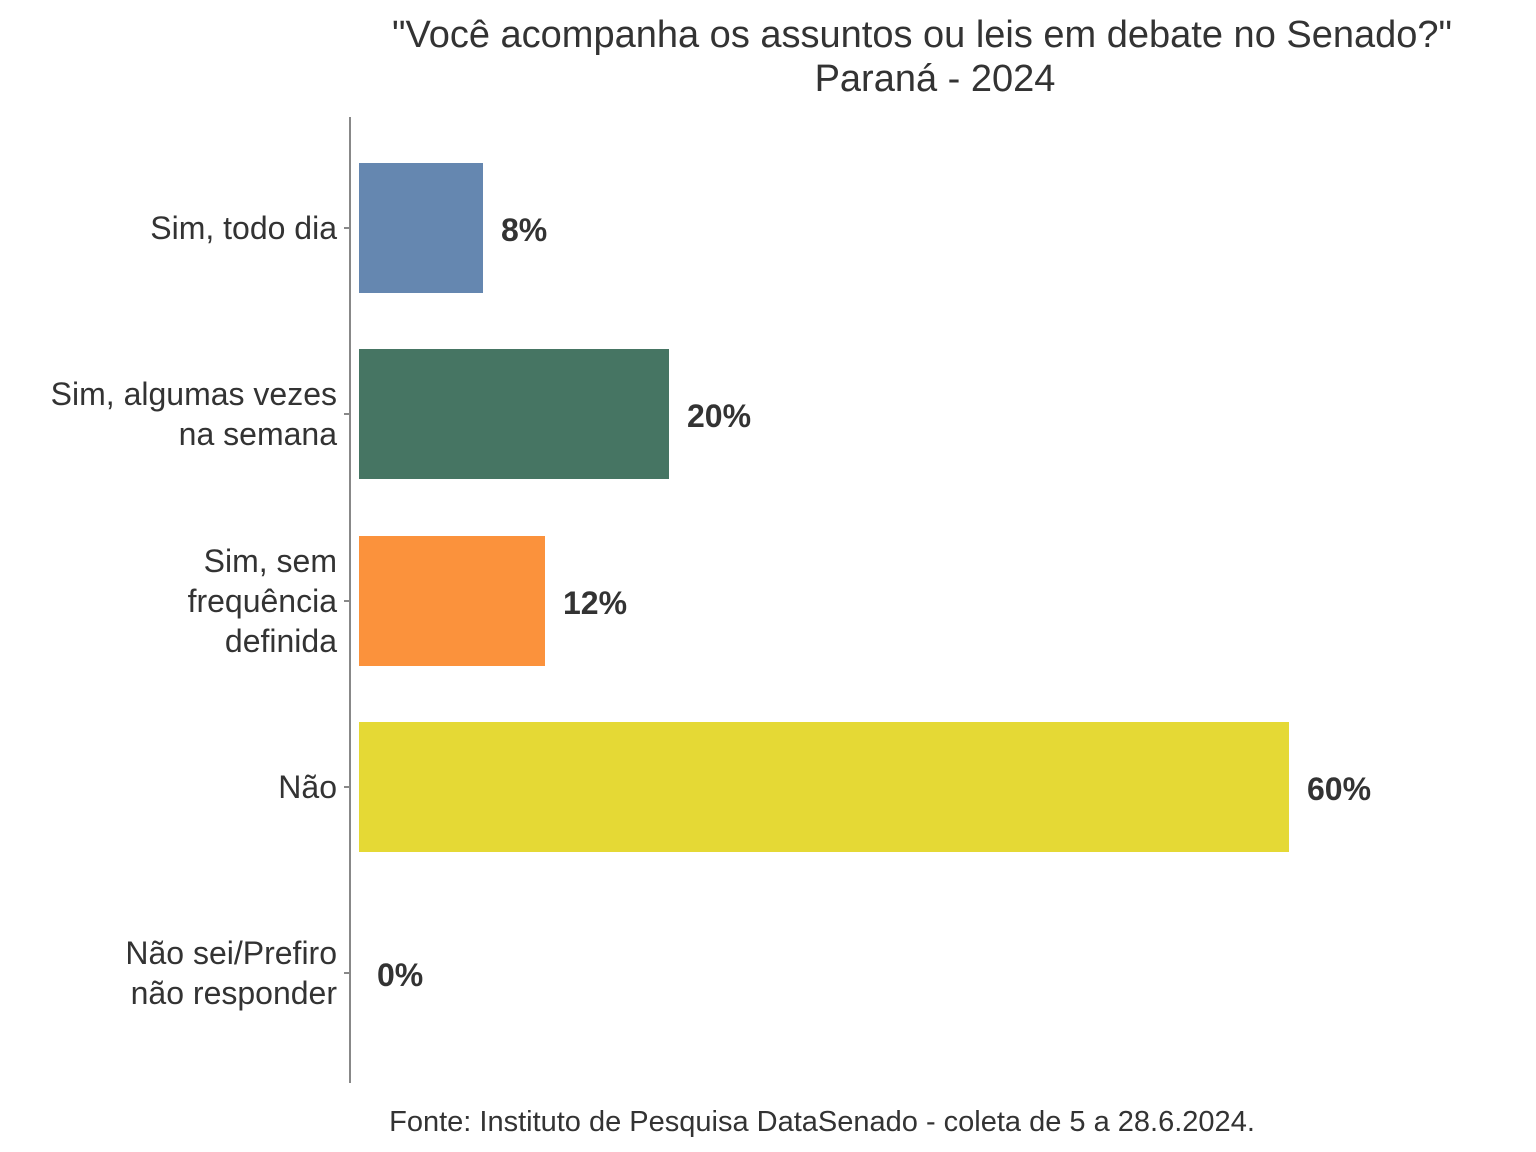  I want to click on data-label: 60%, so click(1339, 789).